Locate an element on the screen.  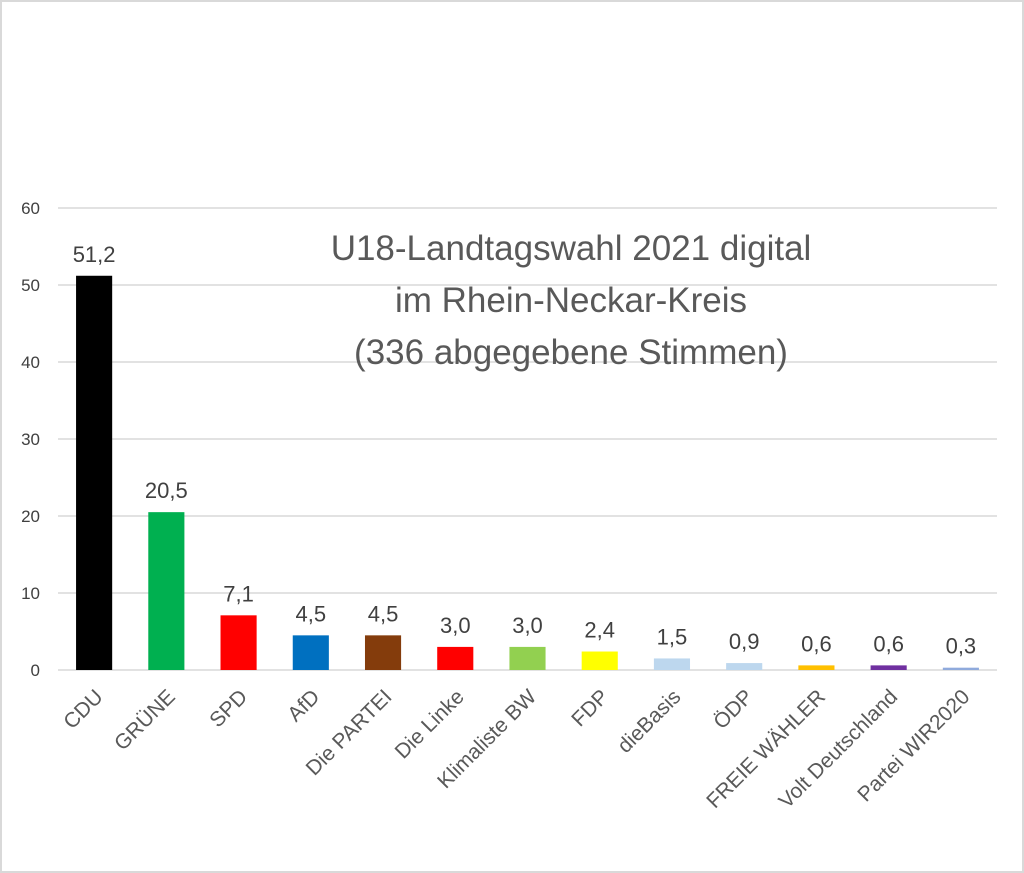
bar-klimaliste-bw is located at coordinates (527, 658).